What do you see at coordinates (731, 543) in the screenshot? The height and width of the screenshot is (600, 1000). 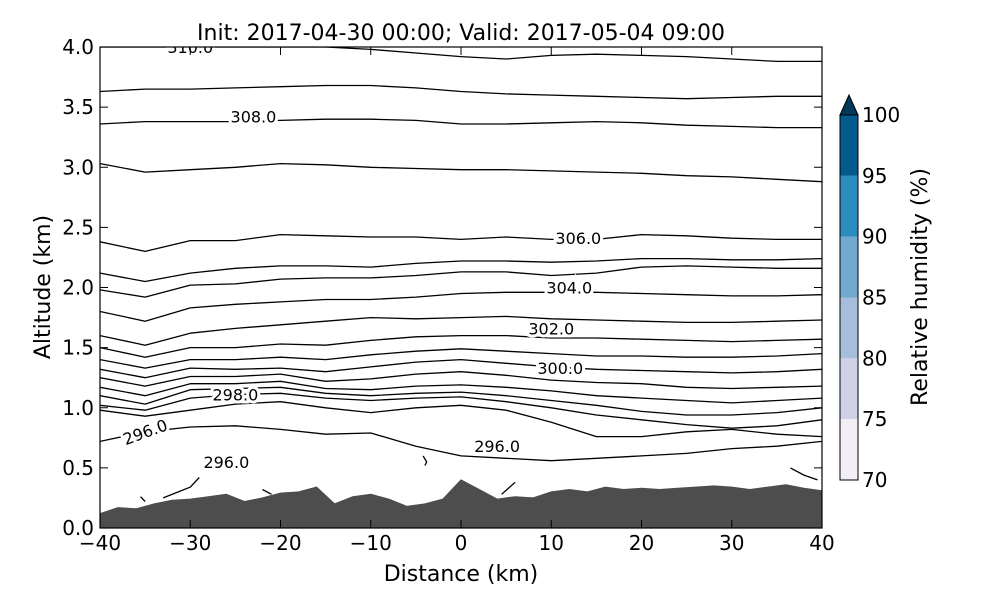 I see `x-tick-label: 30` at bounding box center [731, 543].